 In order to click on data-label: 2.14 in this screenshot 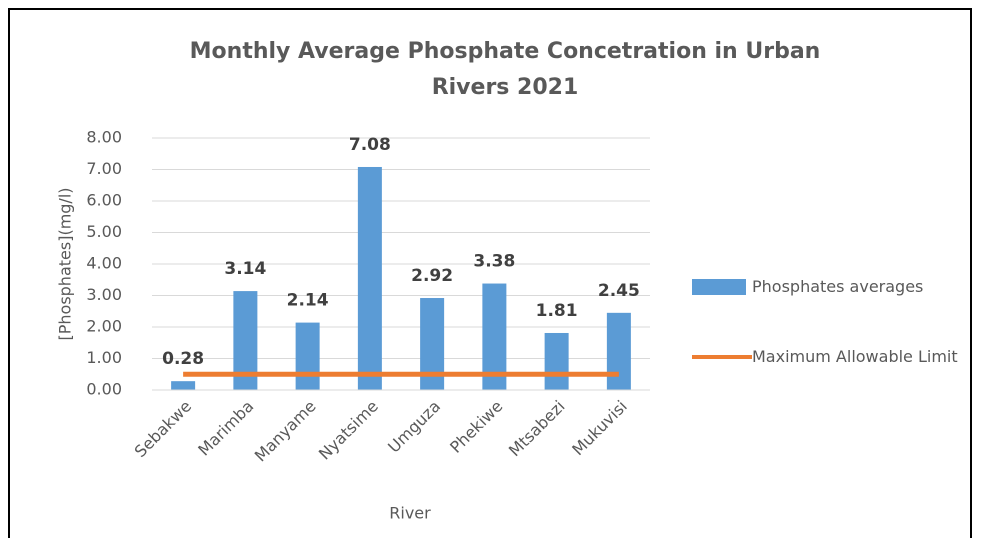, I will do `click(308, 301)`.